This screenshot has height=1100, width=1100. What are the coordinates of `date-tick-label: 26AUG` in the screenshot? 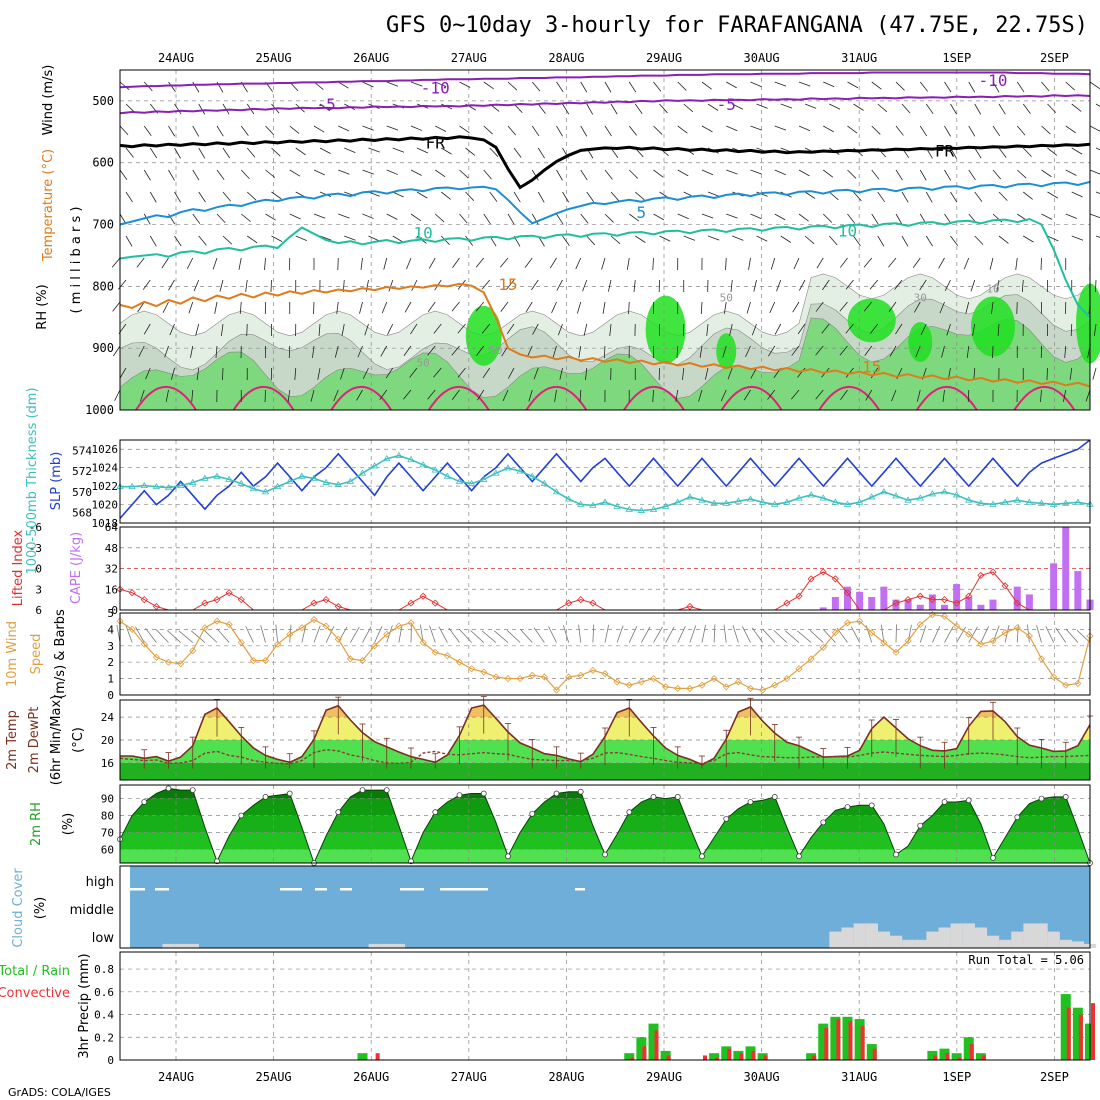 It's located at (371, 1077).